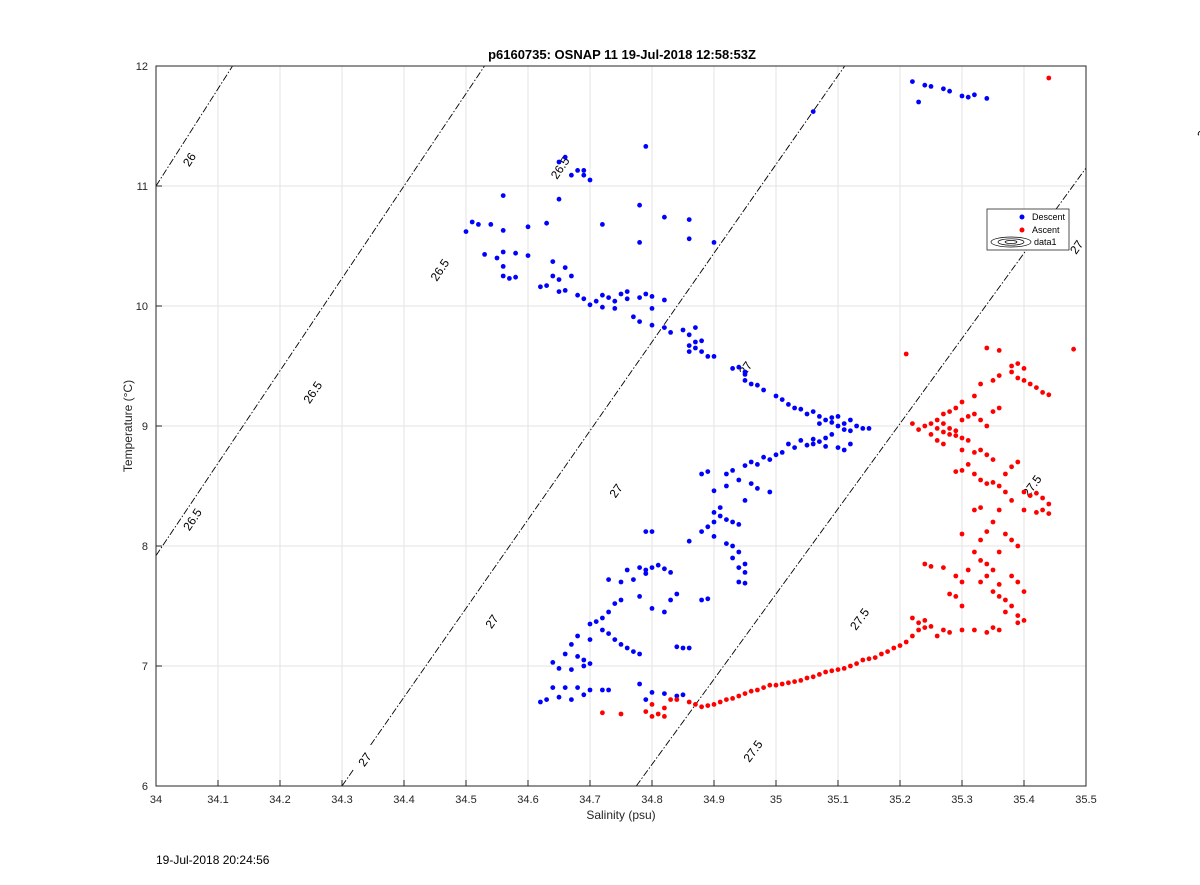 This screenshot has width=1200, height=885. What do you see at coordinates (620, 815) in the screenshot?
I see `x-axis-label: Salinity (psu)` at bounding box center [620, 815].